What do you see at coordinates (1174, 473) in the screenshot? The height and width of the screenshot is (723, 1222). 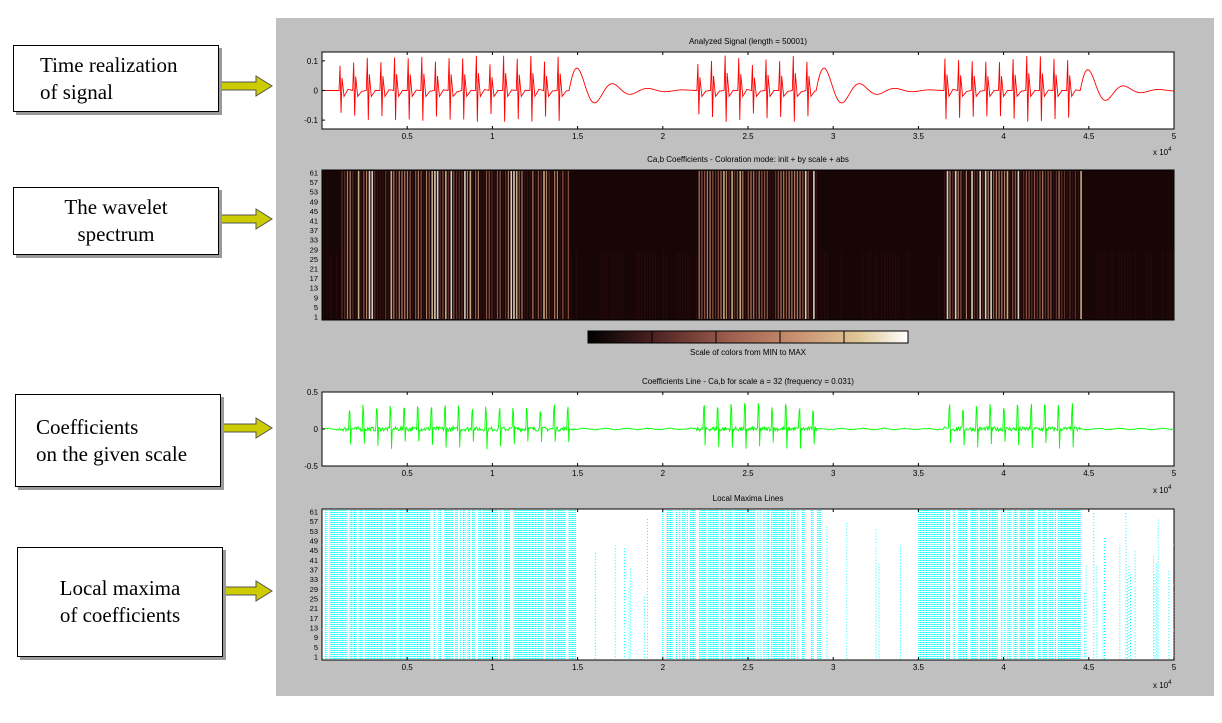 I see `coef-x-tick-label: 5` at bounding box center [1174, 473].